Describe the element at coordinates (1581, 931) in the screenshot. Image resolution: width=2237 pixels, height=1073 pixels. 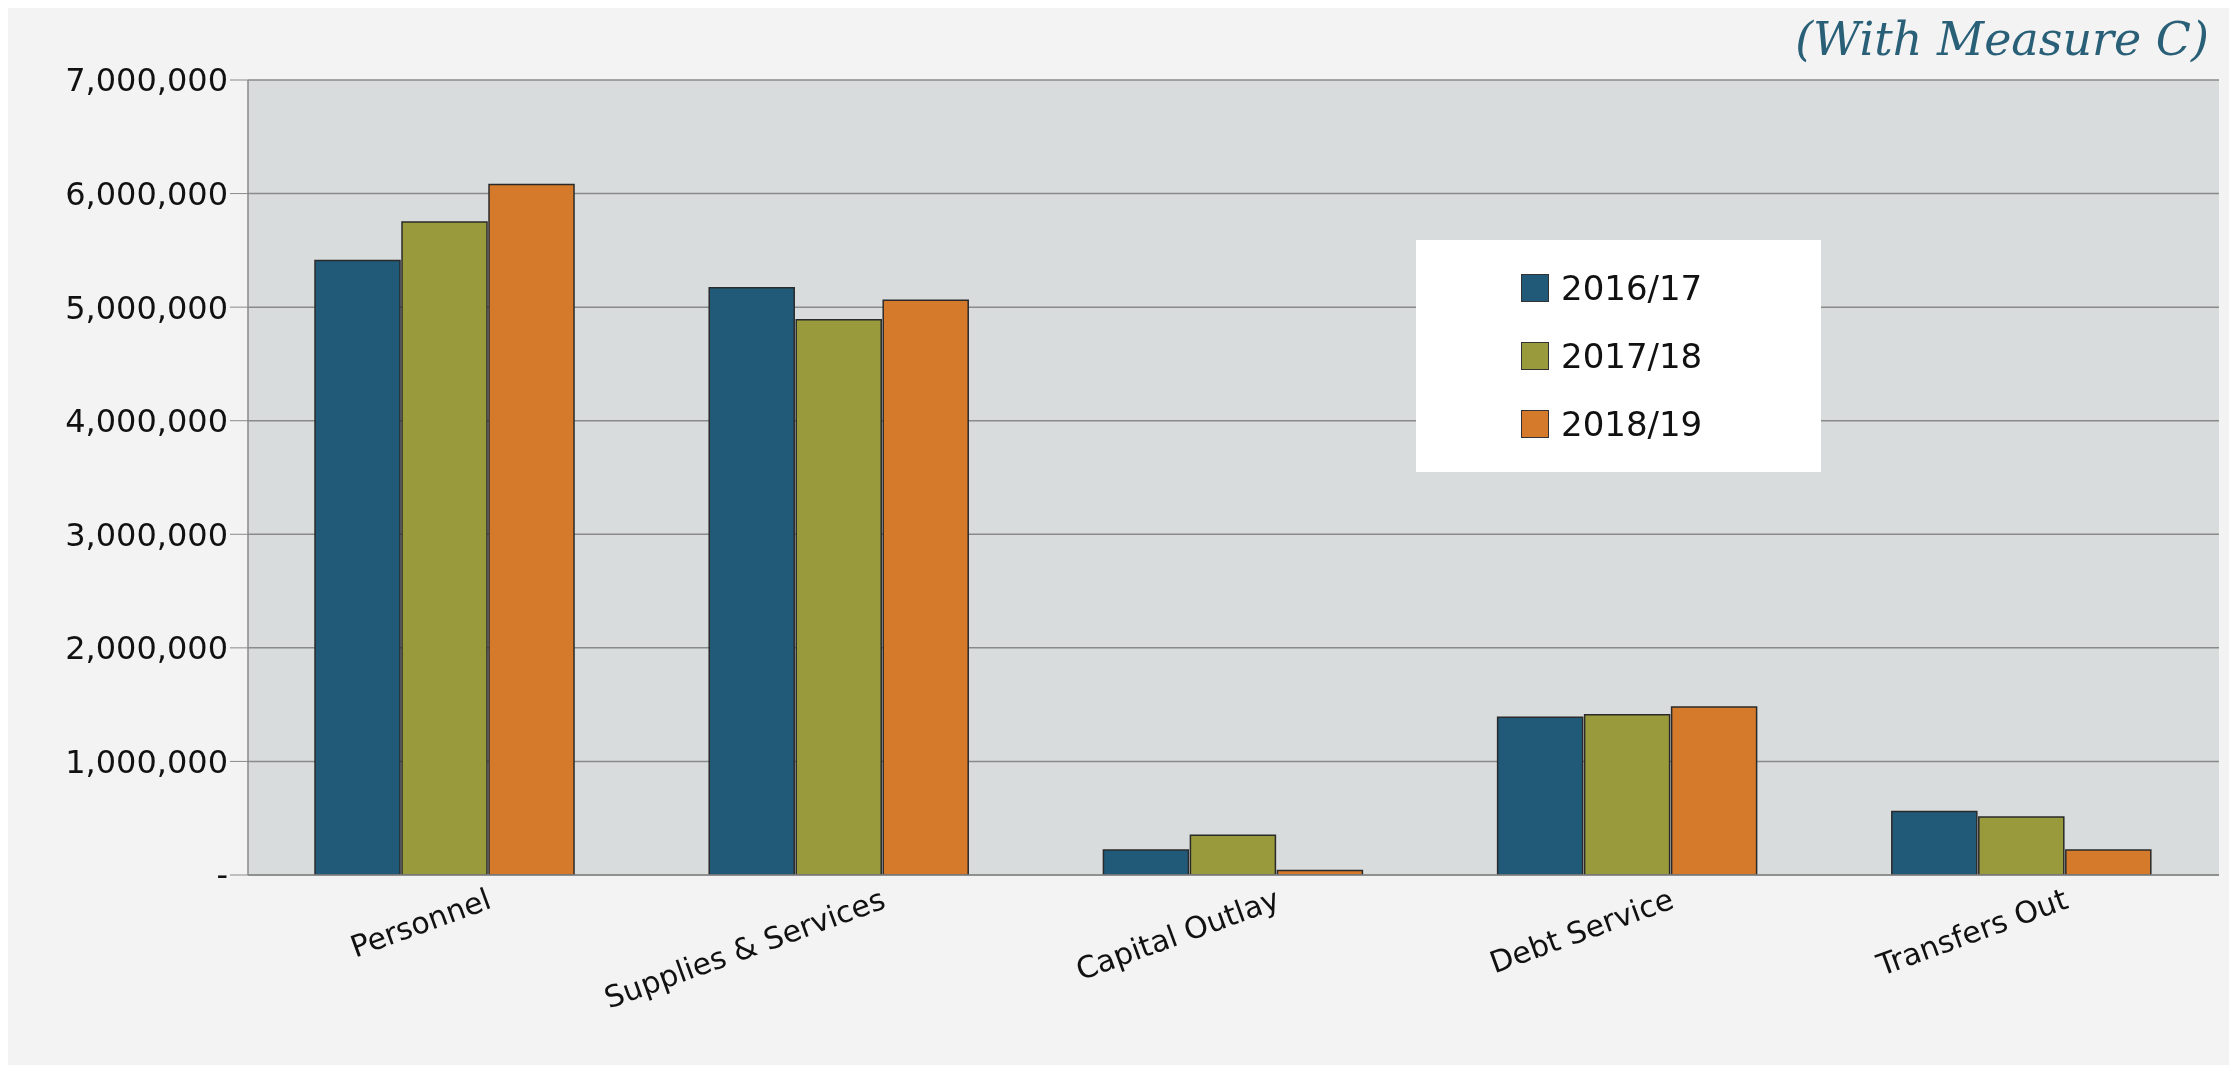
I see `x-tick-label: Debt Service` at that location.